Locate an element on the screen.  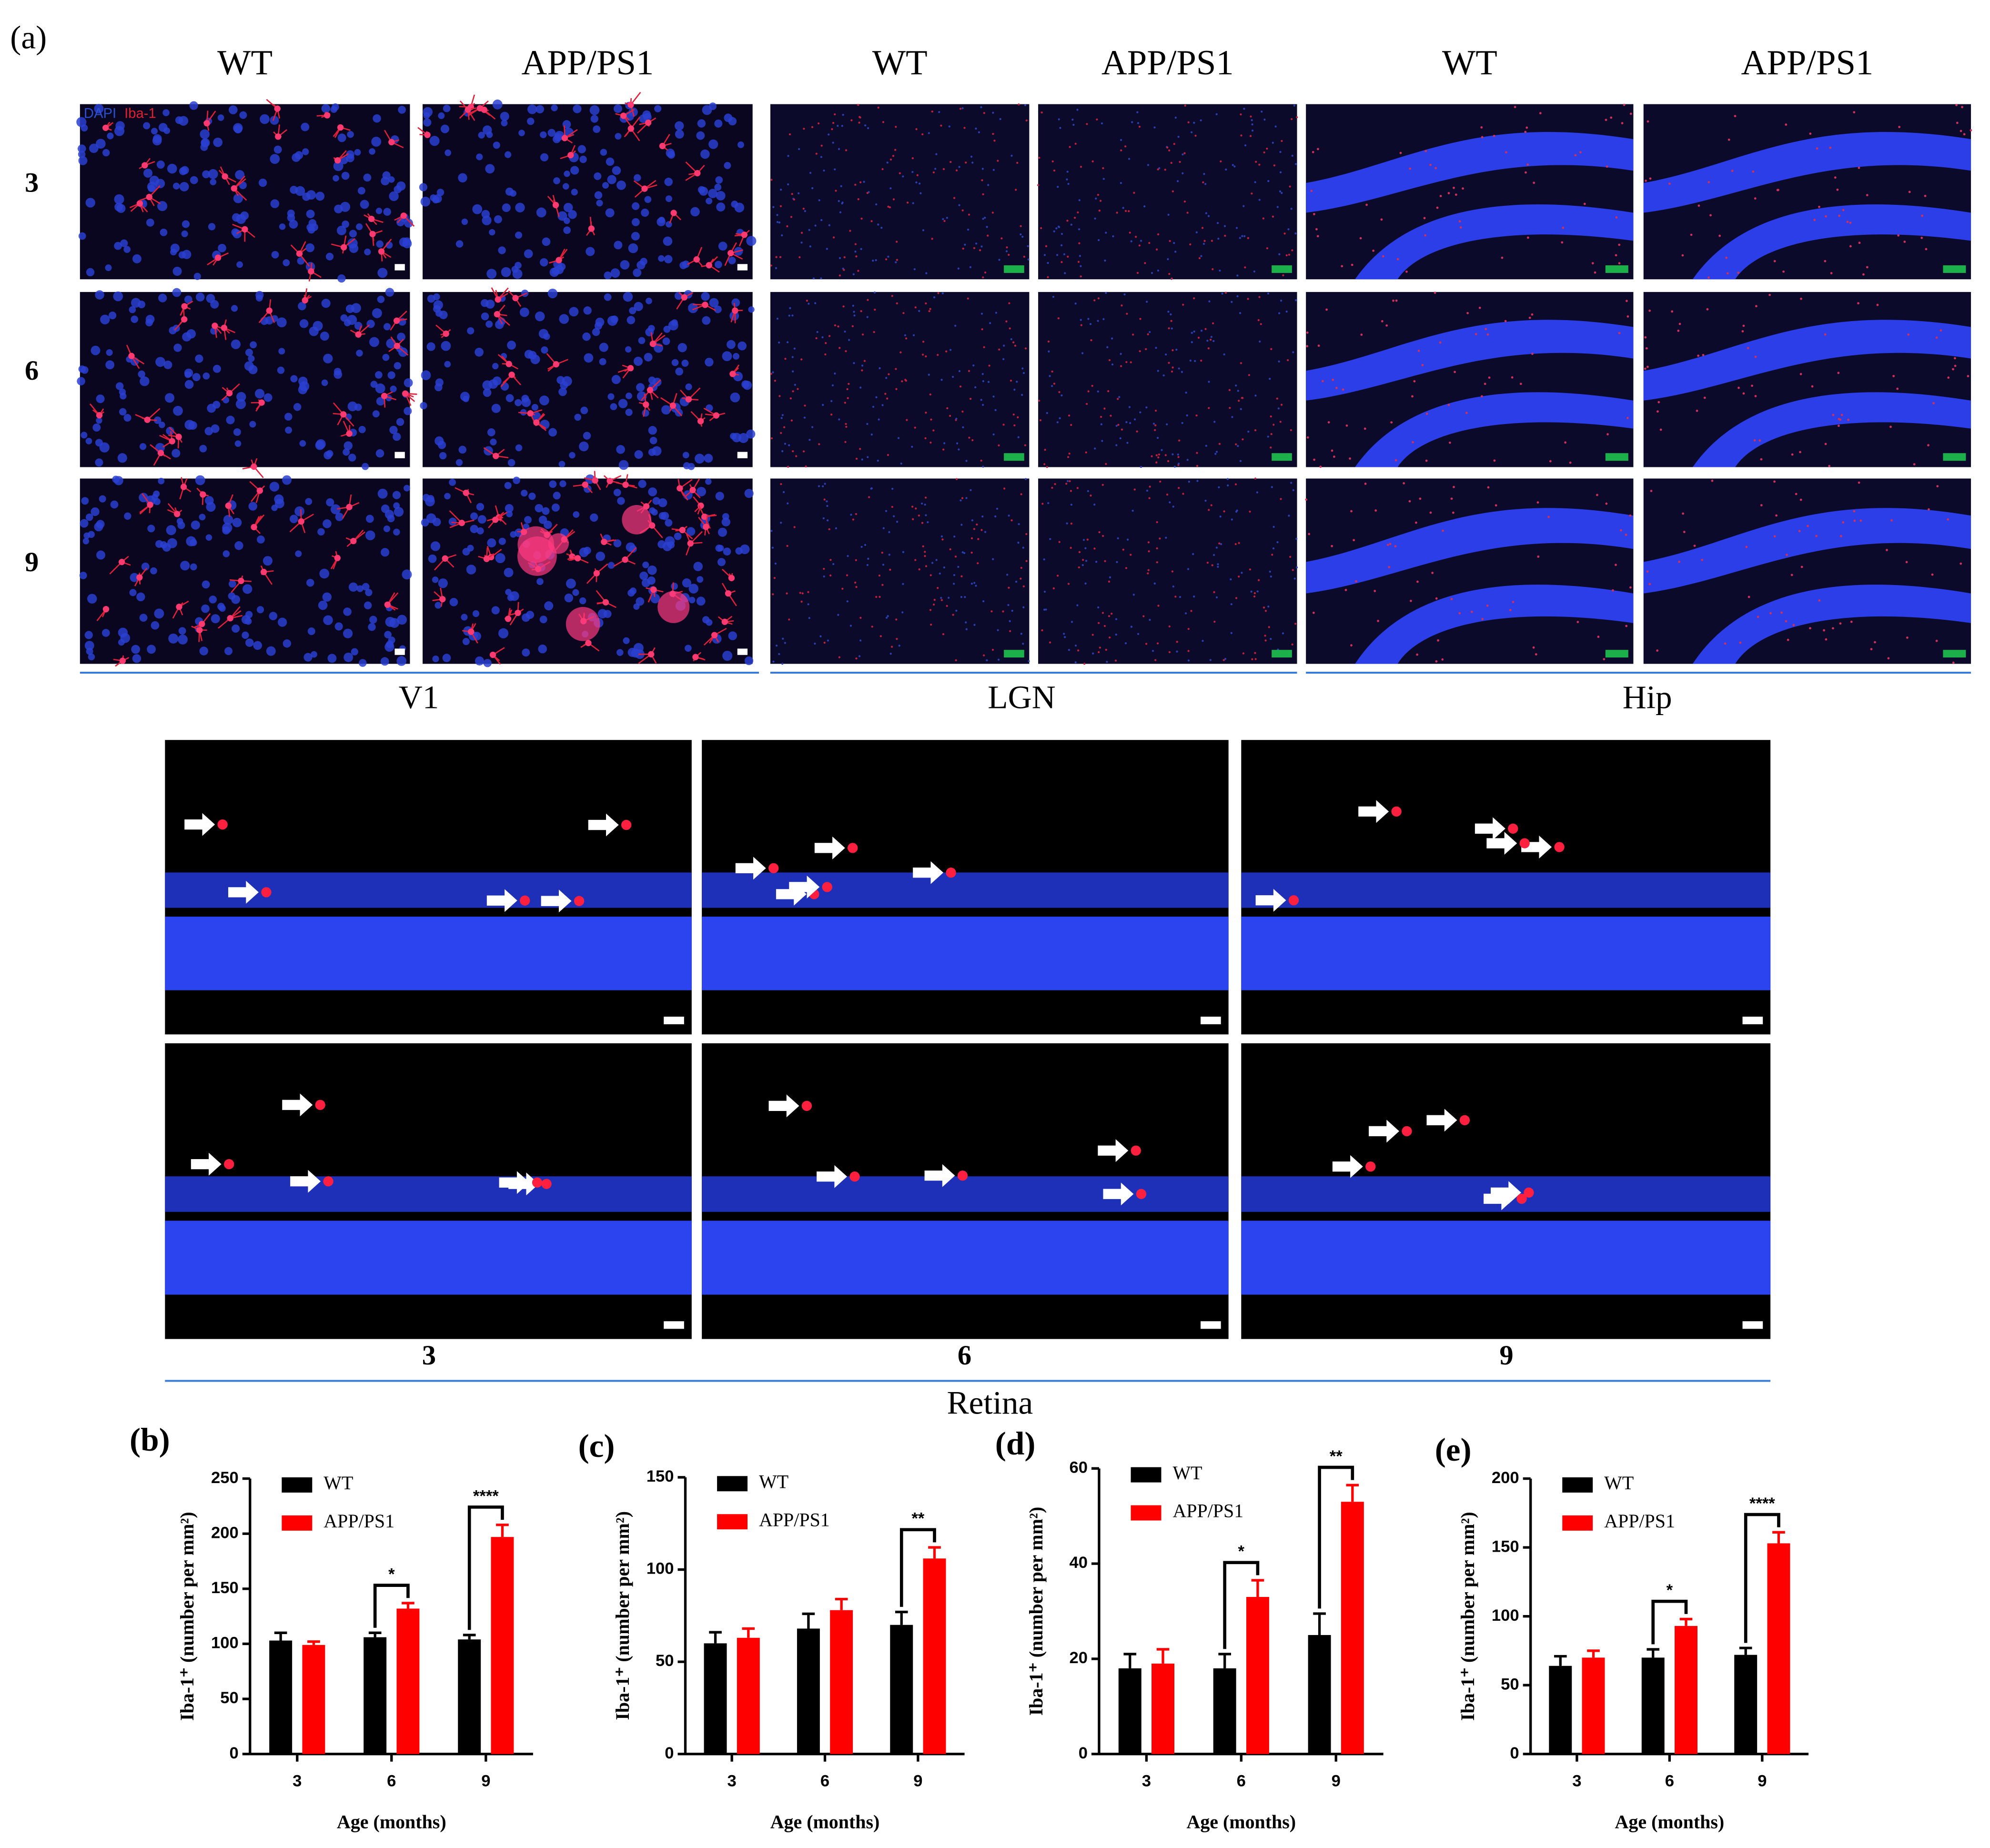
plaque is located at coordinates (637, 520).